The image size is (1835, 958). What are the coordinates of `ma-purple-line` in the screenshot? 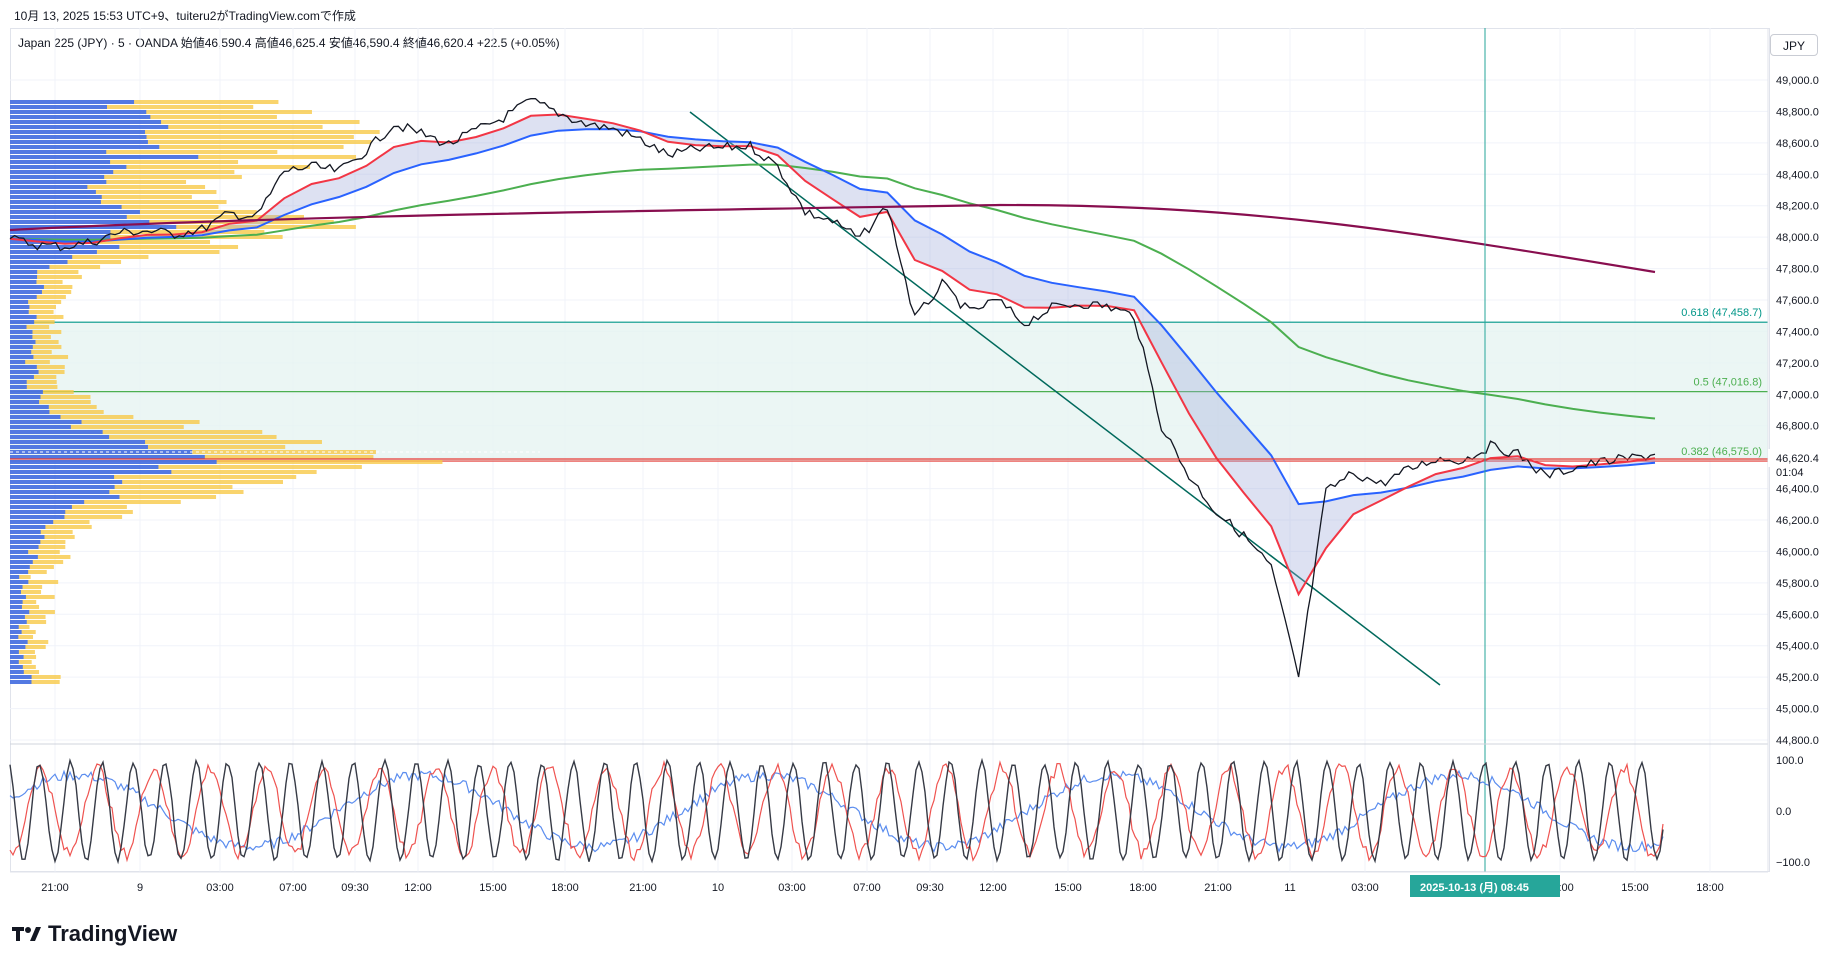 It's located at (832, 238).